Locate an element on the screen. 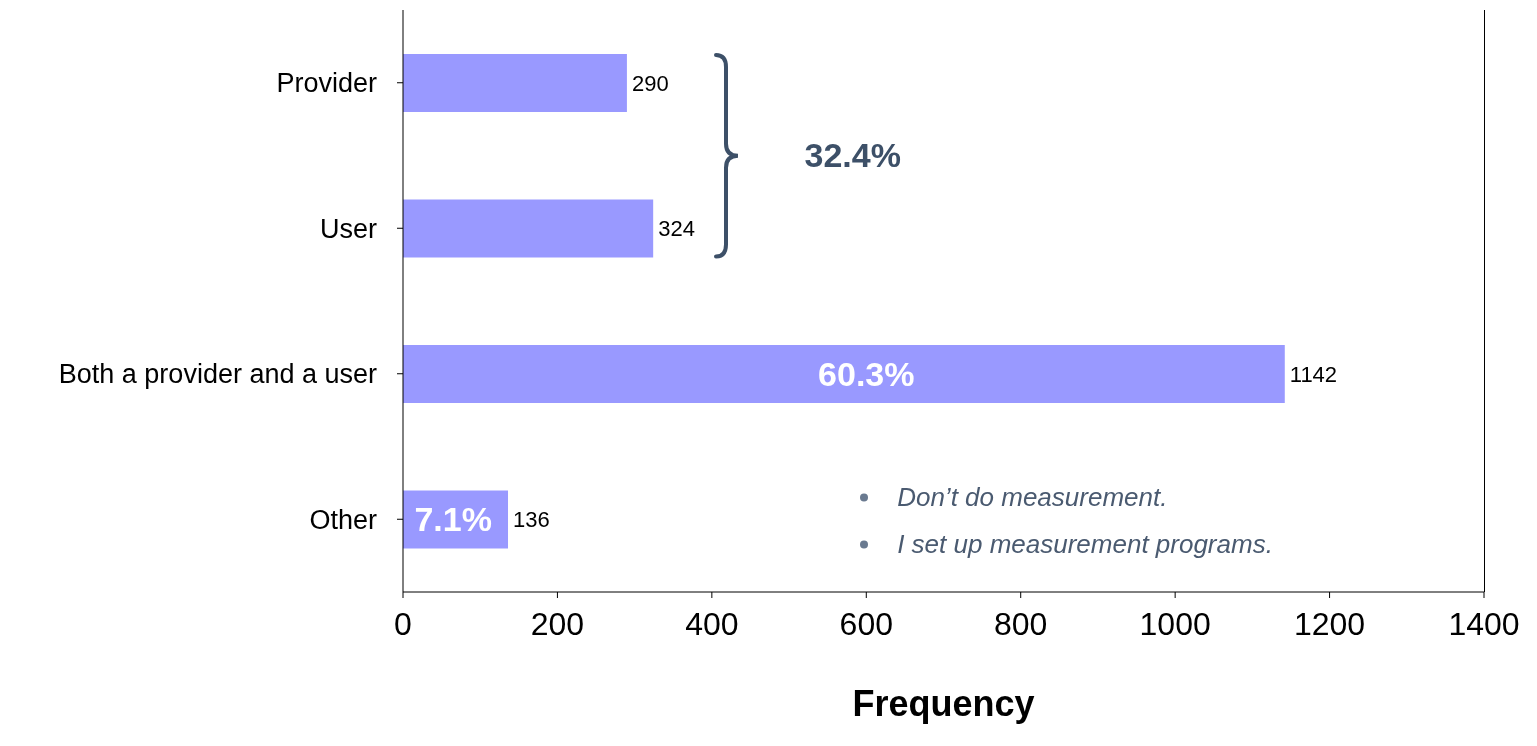 This screenshot has height=746, width=1537. x-tick-label: 1400 is located at coordinates (1484, 623).